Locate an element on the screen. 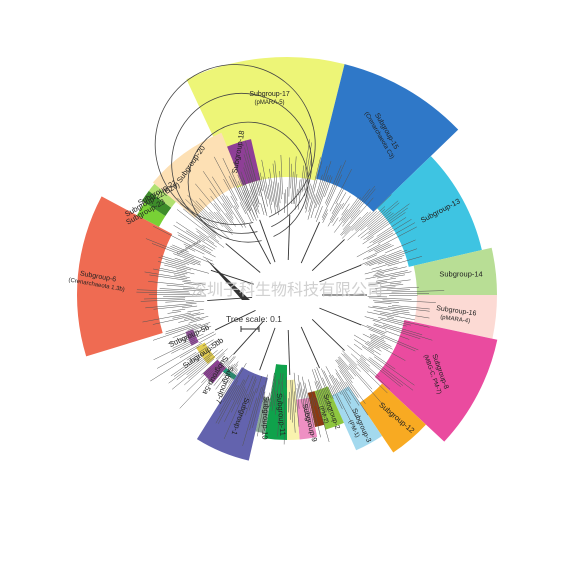 The image size is (574, 574). sector-sg20 is located at coordinates (197, 175).